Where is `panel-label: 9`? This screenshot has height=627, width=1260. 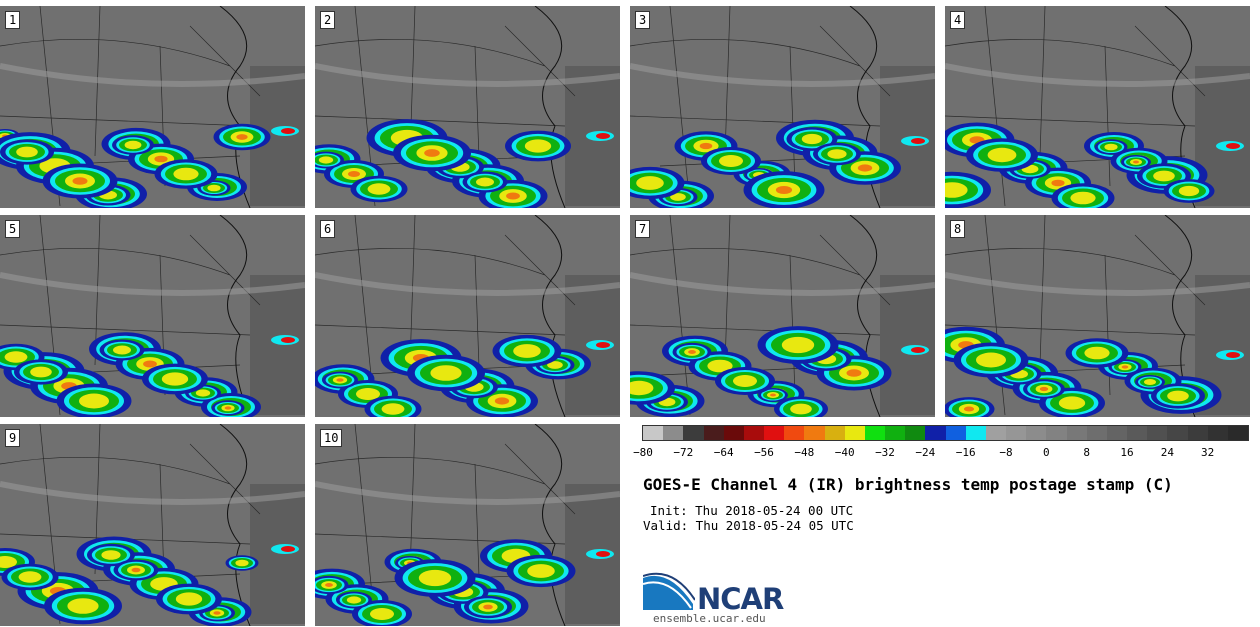 panel-label: 9 is located at coordinates (13, 438).